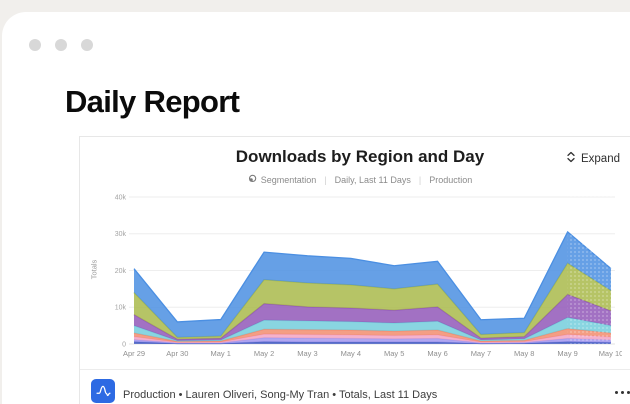 The height and width of the screenshot is (404, 630). What do you see at coordinates (121, 271) in the screenshot?
I see `svg-text: 20k` at bounding box center [121, 271].